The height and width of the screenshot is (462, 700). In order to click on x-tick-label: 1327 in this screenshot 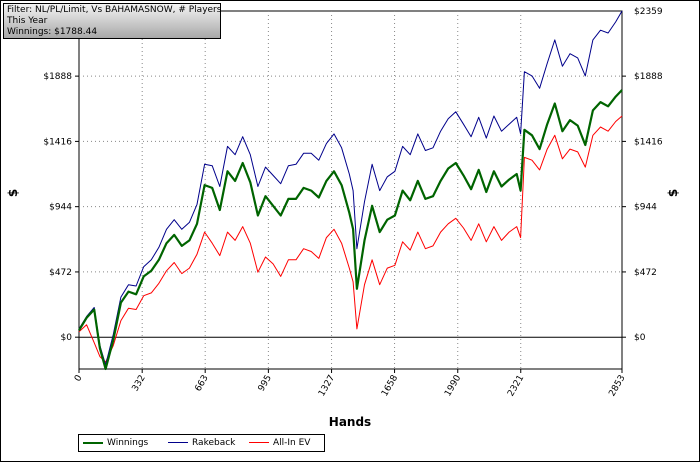, I will do `click(327, 386)`.